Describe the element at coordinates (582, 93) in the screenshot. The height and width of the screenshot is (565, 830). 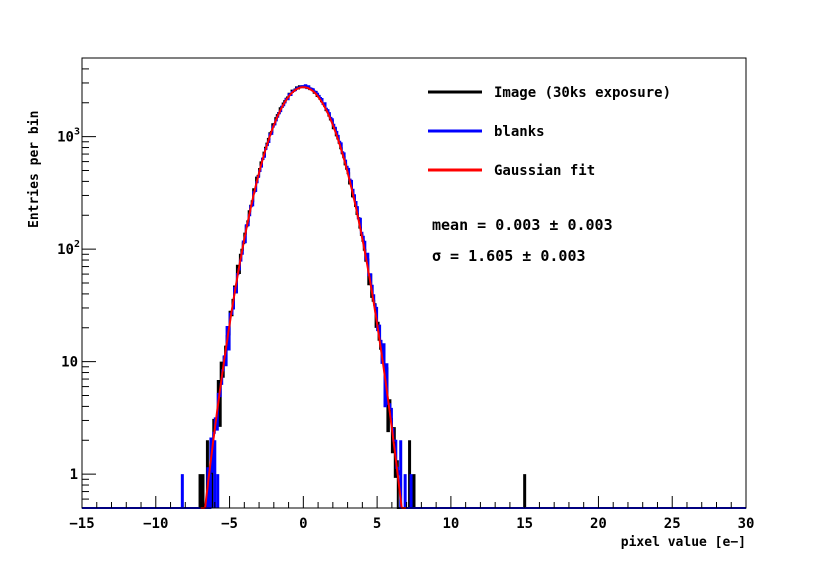
I see `legend-label-0: Image (30ks exposure)` at that location.